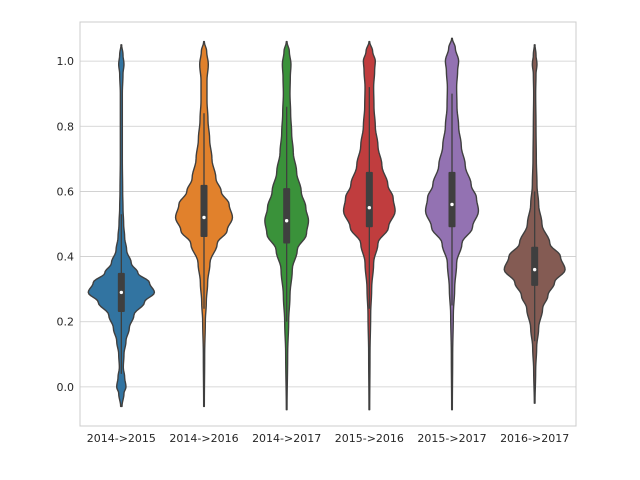 This screenshot has width=640, height=480. What do you see at coordinates (66, 257) in the screenshot?
I see `y-tick-label: 0.4` at bounding box center [66, 257].